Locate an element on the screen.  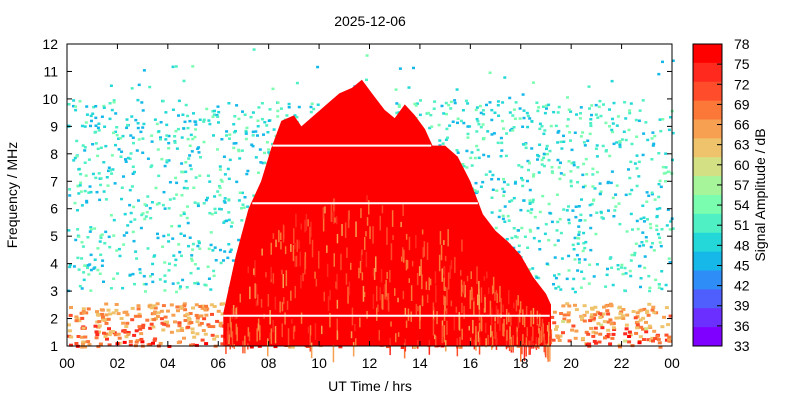
colorbar-tick-label: 54 is located at coordinates (742, 205).